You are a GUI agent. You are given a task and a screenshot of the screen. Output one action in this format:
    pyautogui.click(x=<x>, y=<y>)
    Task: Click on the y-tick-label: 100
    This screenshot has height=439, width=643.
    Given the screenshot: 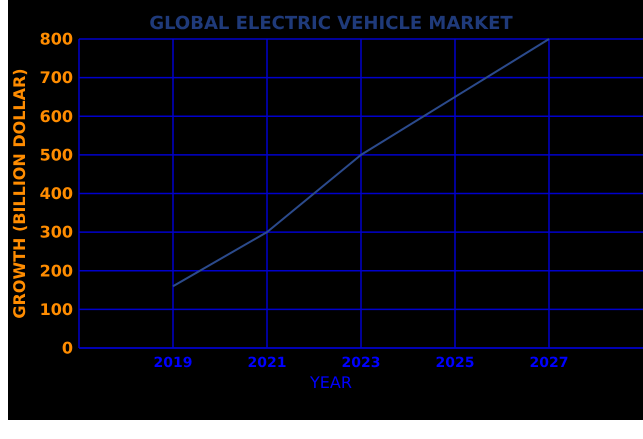 What is the action you would take?
    pyautogui.click(x=56, y=309)
    